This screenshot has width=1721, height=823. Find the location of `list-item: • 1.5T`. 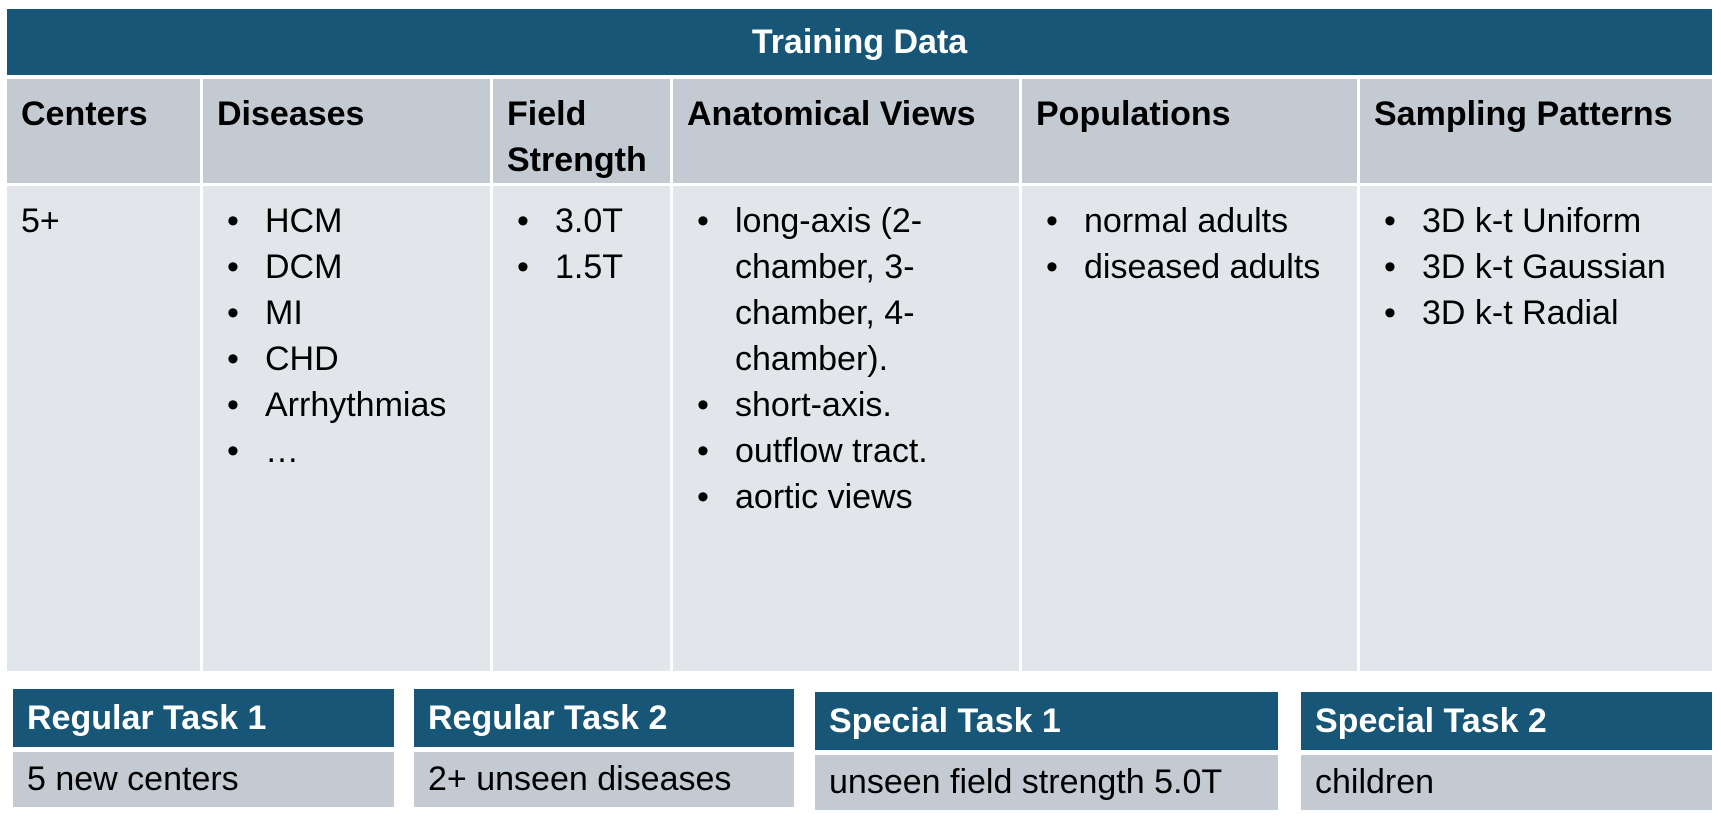

list-item: • 1.5T is located at coordinates (581, 267).